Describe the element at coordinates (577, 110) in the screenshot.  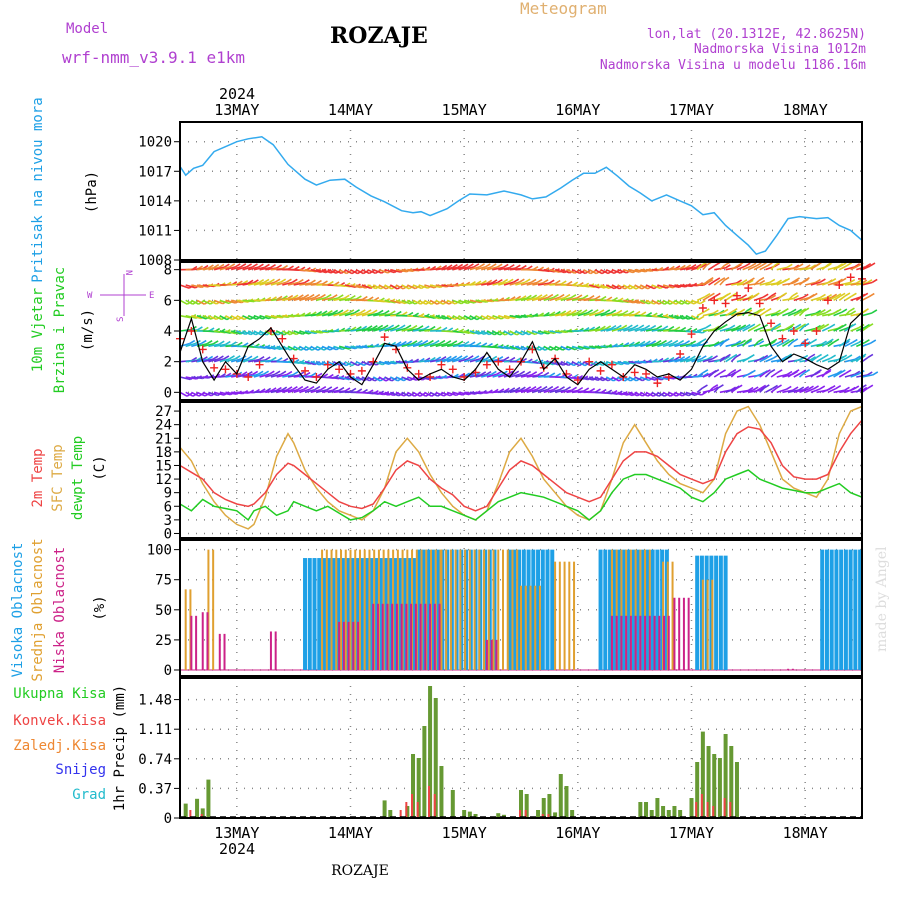
I see `top-day-label: 16MAY` at that location.